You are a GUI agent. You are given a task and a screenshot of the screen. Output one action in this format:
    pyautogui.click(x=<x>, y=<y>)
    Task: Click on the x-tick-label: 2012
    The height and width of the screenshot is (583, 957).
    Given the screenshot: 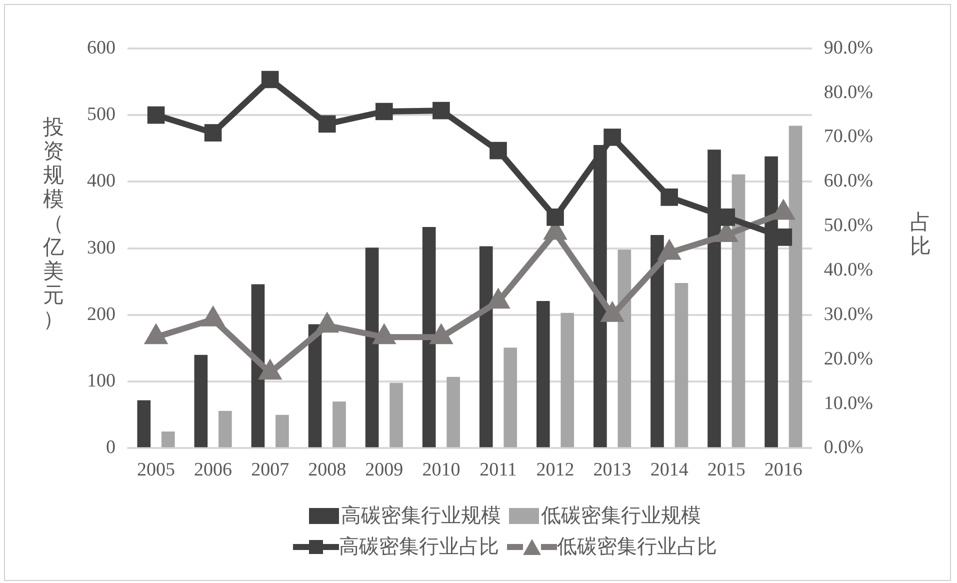 What is the action you would take?
    pyautogui.click(x=555, y=470)
    